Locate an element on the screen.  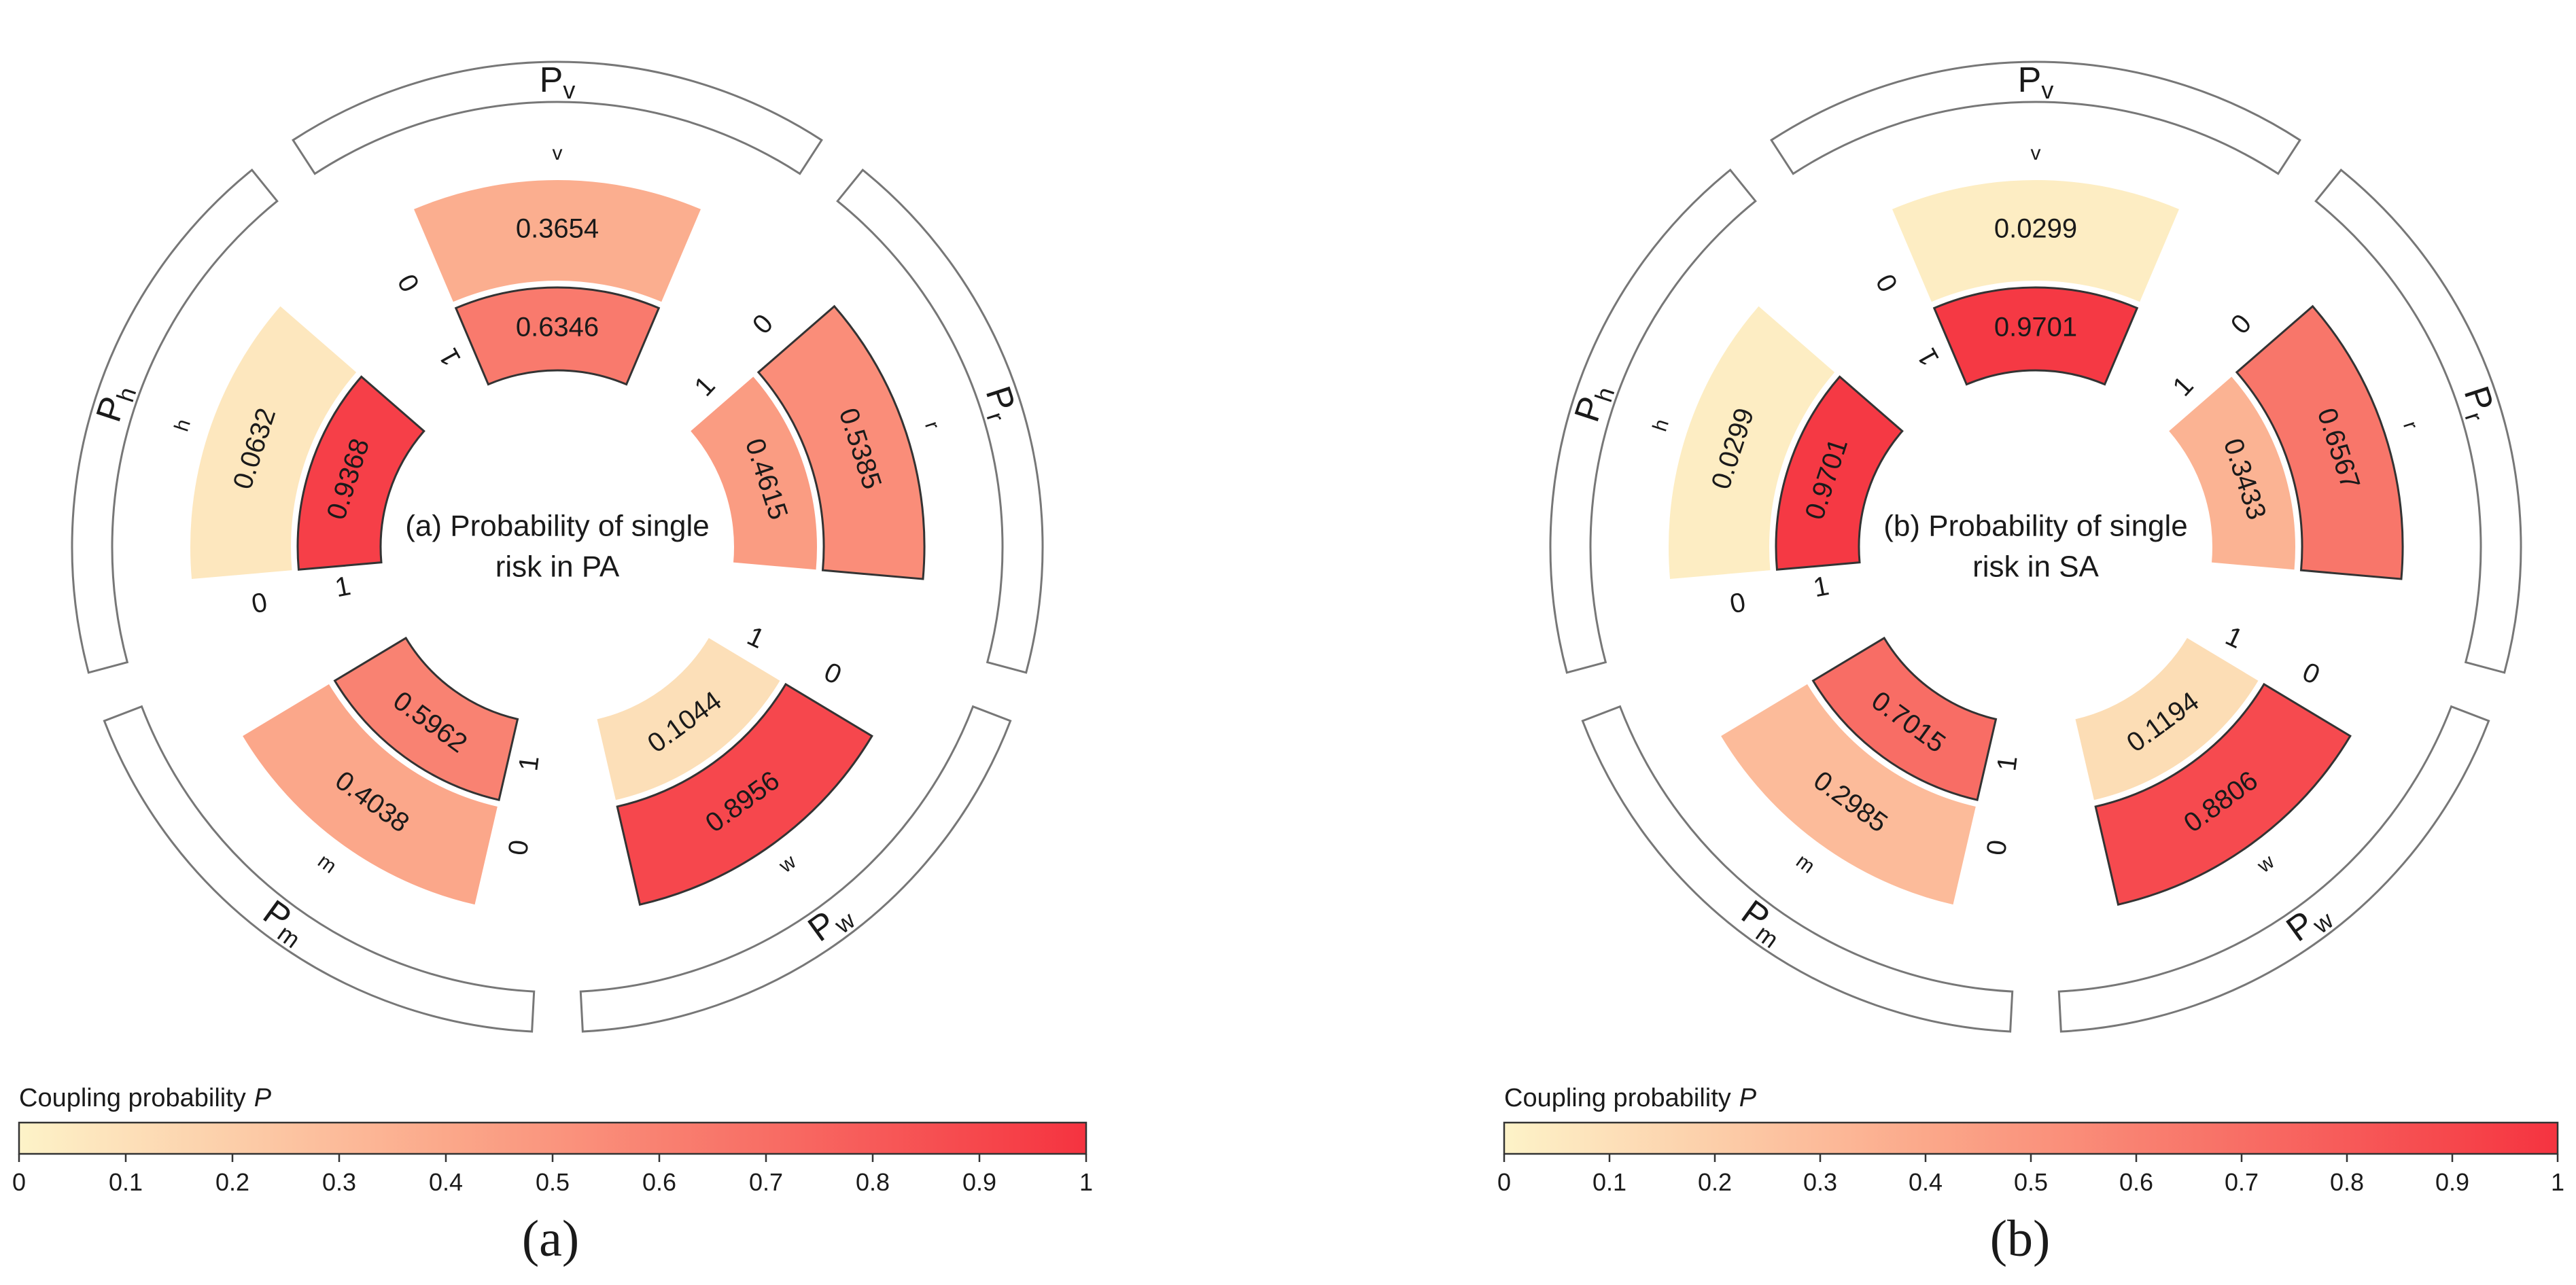
center-title-line-0: (a) Probability of single is located at coordinates (557, 527).